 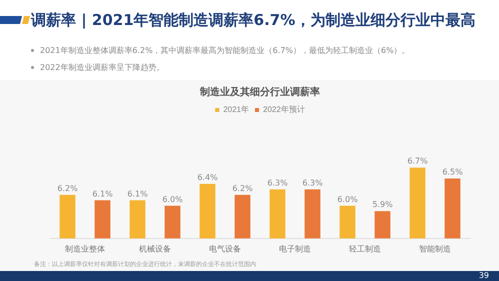 What do you see at coordinates (102, 68) in the screenshot?
I see `text: 2022年制造业调薪率呈下降趋势。` at bounding box center [102, 68].